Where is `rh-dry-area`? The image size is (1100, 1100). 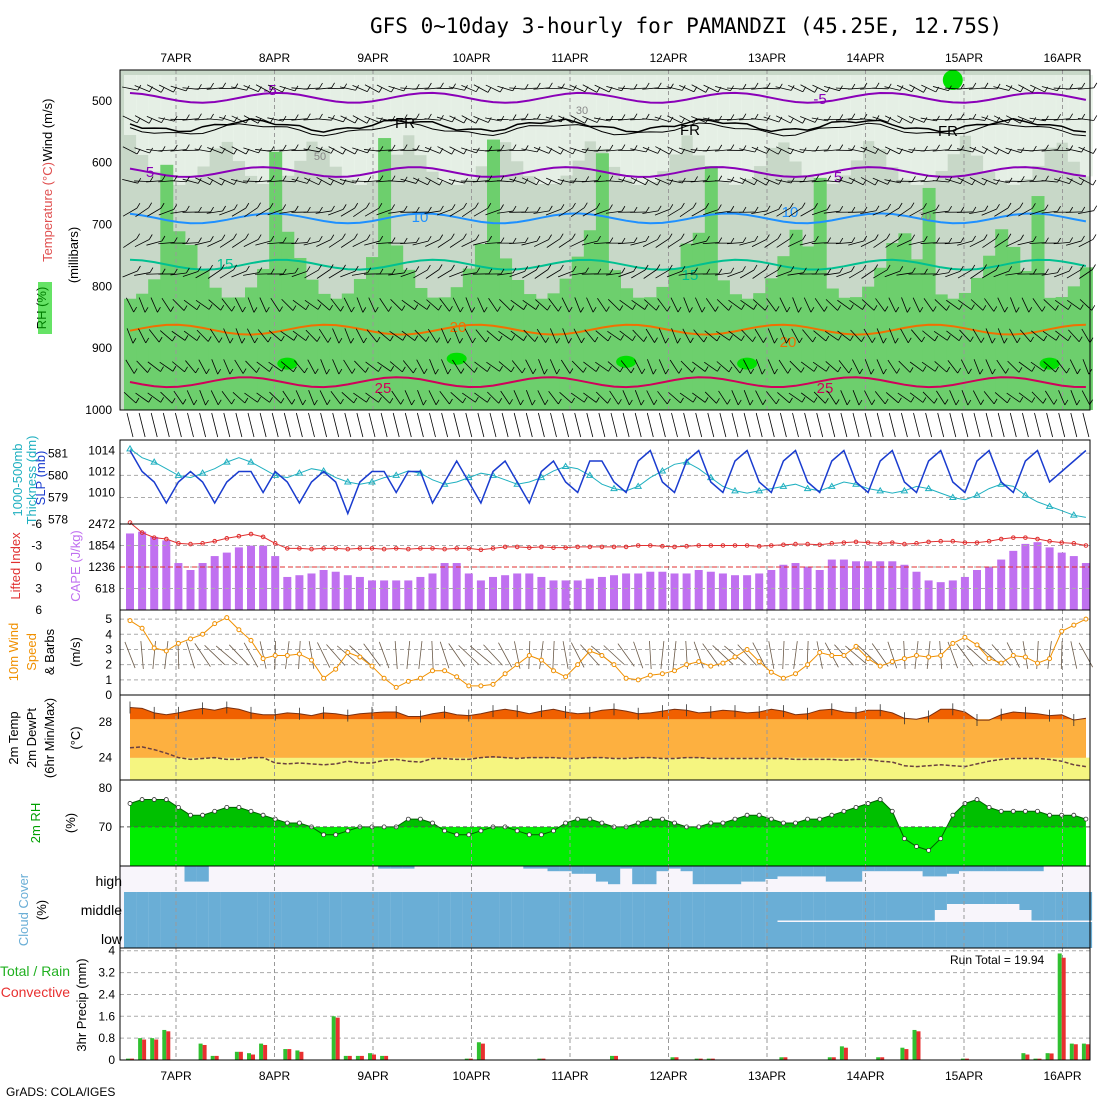
rh-dry-area is located at coordinates (506, 109).